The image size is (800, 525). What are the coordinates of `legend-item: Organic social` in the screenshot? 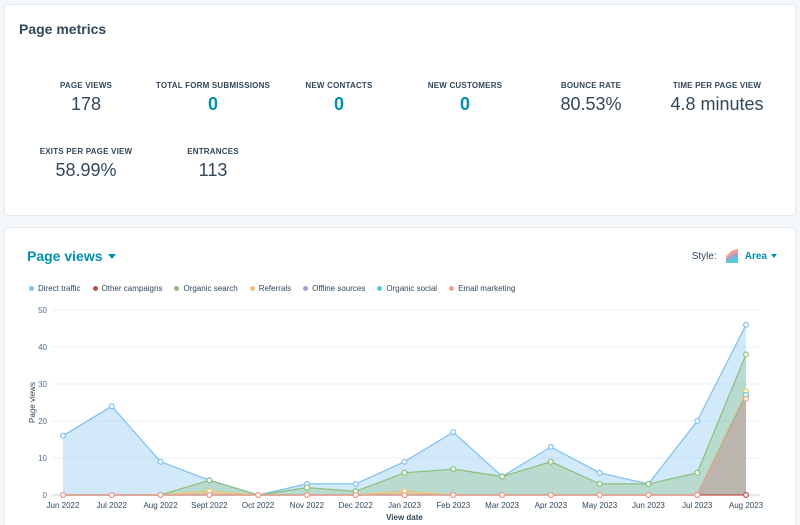 It's located at (407, 288).